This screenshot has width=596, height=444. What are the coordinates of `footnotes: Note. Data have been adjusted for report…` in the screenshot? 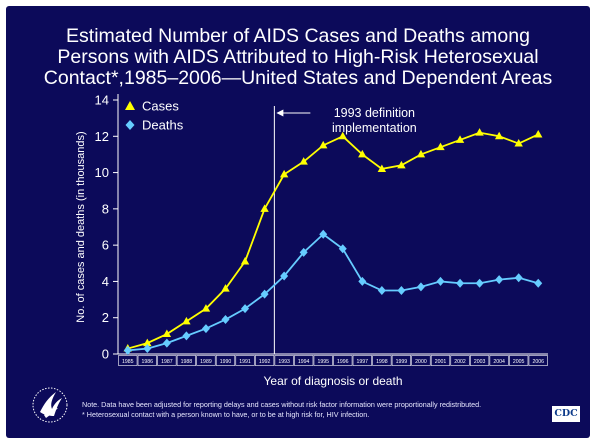 It's located at (317, 410).